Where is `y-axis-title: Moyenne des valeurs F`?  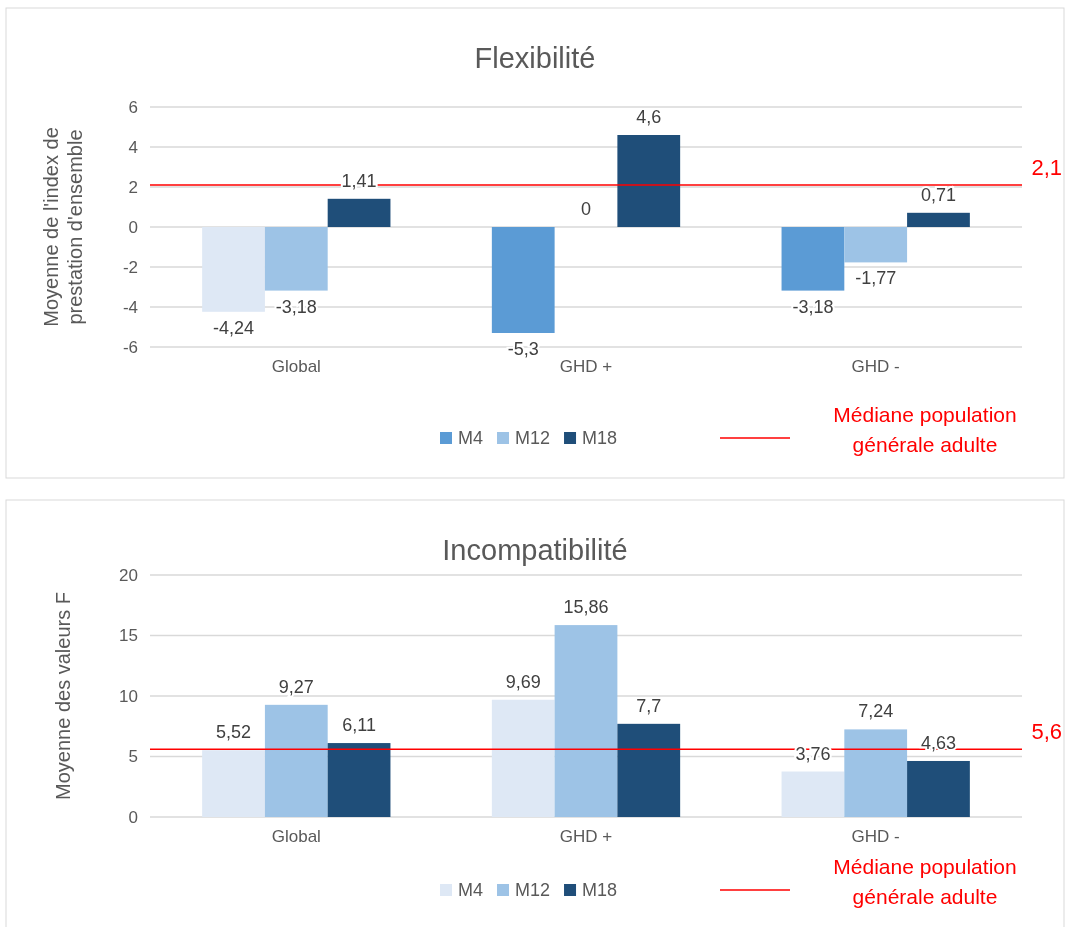
y-axis-title: Moyenne des valeurs F is located at coordinates (63, 696).